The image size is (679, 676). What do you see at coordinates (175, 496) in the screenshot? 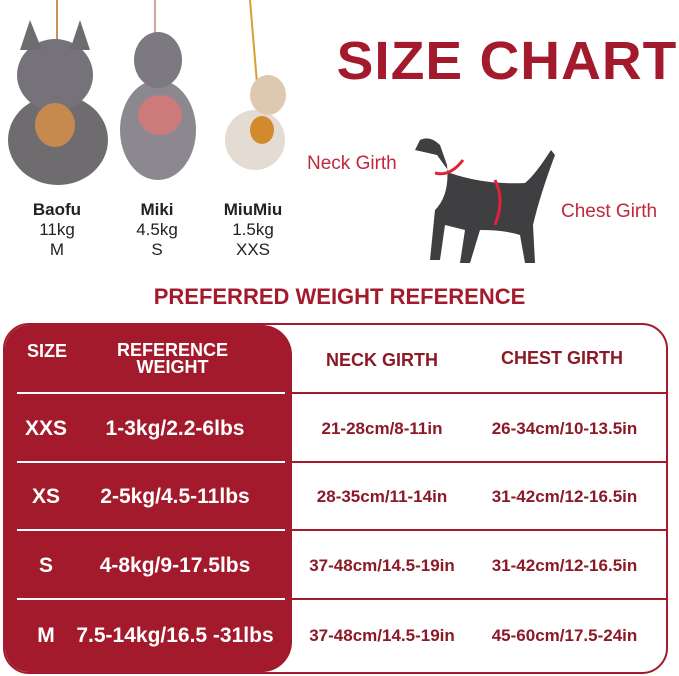
I see `table-weight-cell: 2-5kg/4.5-11lbs` at bounding box center [175, 496].